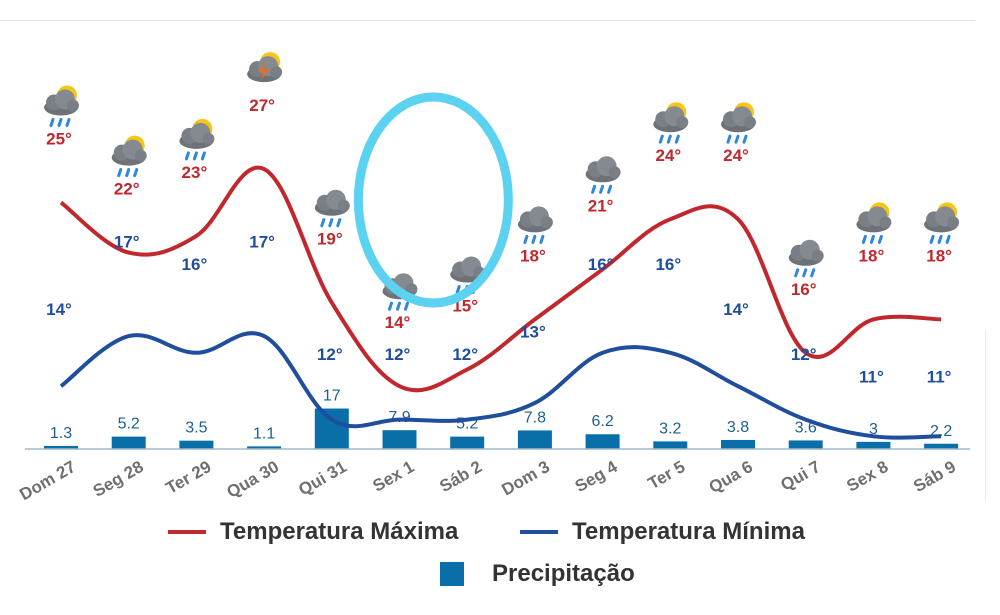 This screenshot has width=1000, height=615. What do you see at coordinates (601, 205) in the screenshot?
I see `max-temp-label: 21°` at bounding box center [601, 205].